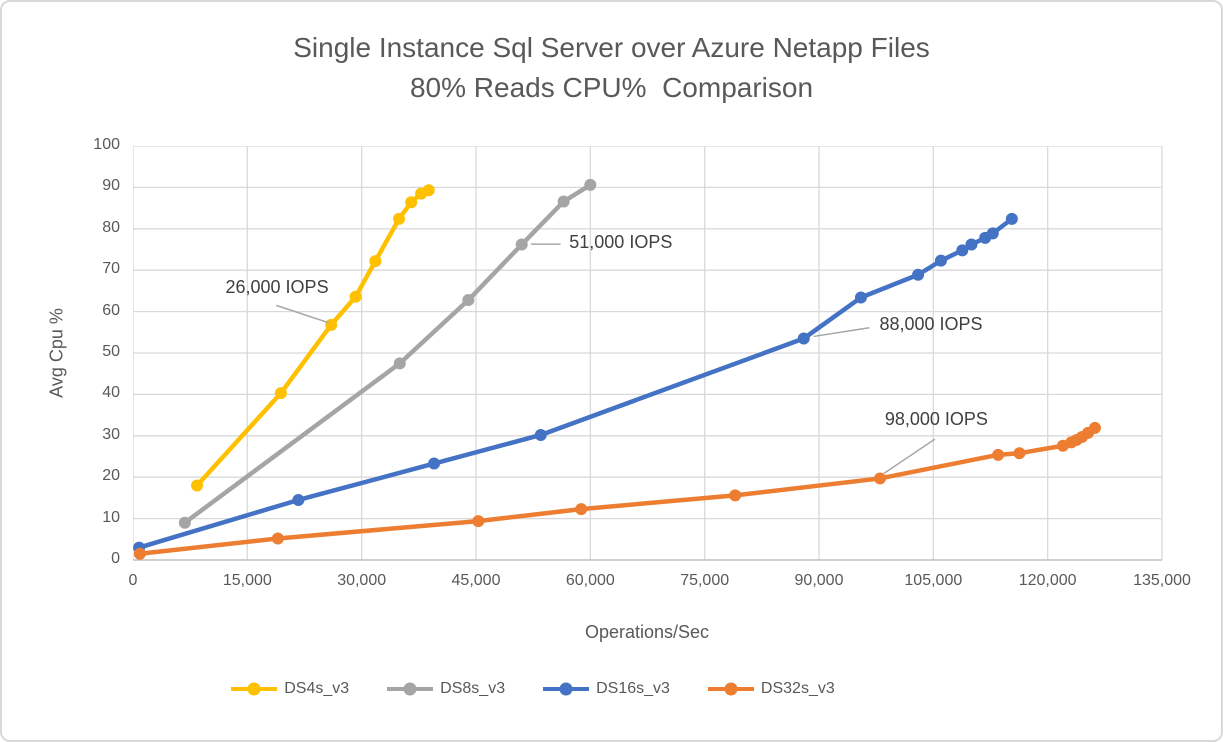  What do you see at coordinates (705, 580) in the screenshot?
I see `x-tick-label: 75,000` at bounding box center [705, 580].